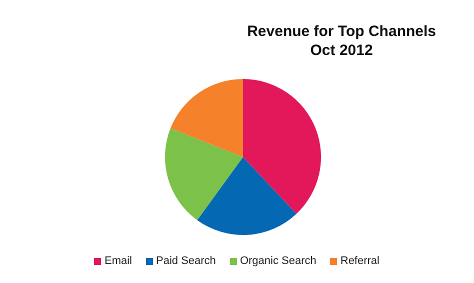 The width and height of the screenshot is (474, 283). Describe the element at coordinates (341, 41) in the screenshot. I see `chart-title: Revenue for Top Channels Oct 2012` at that location.